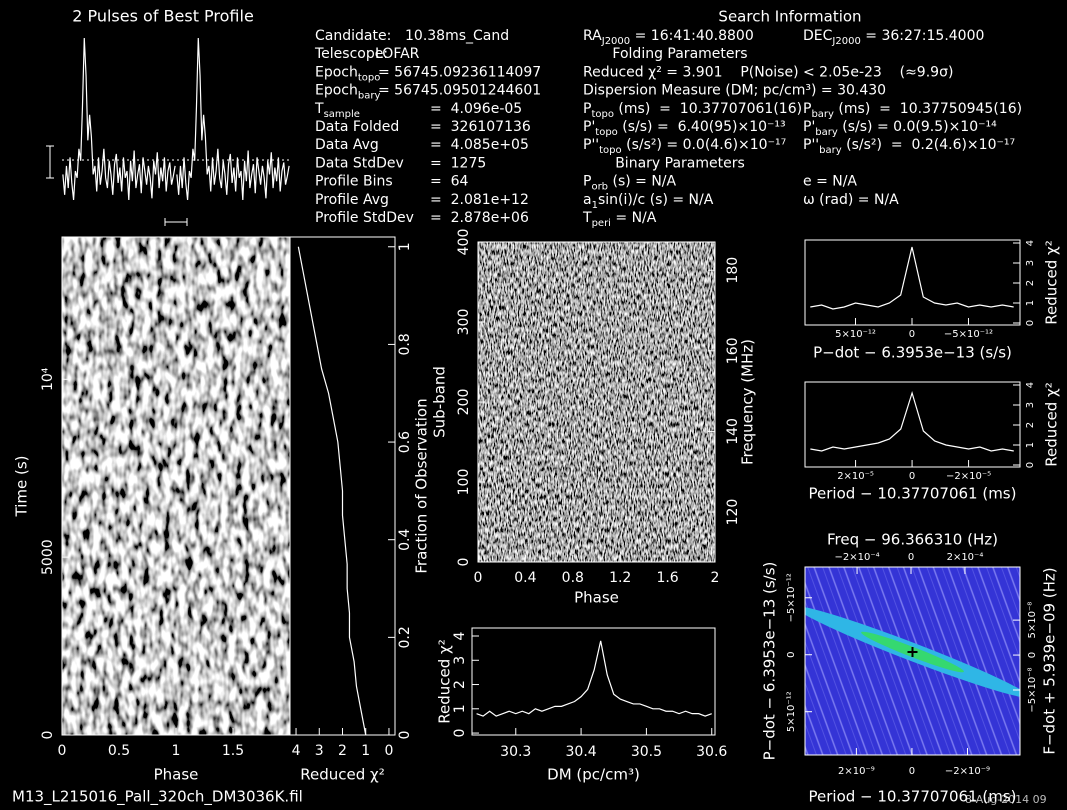 This screenshot has height=810, width=1067. I want to click on info-subscript: 1, so click(595, 205).